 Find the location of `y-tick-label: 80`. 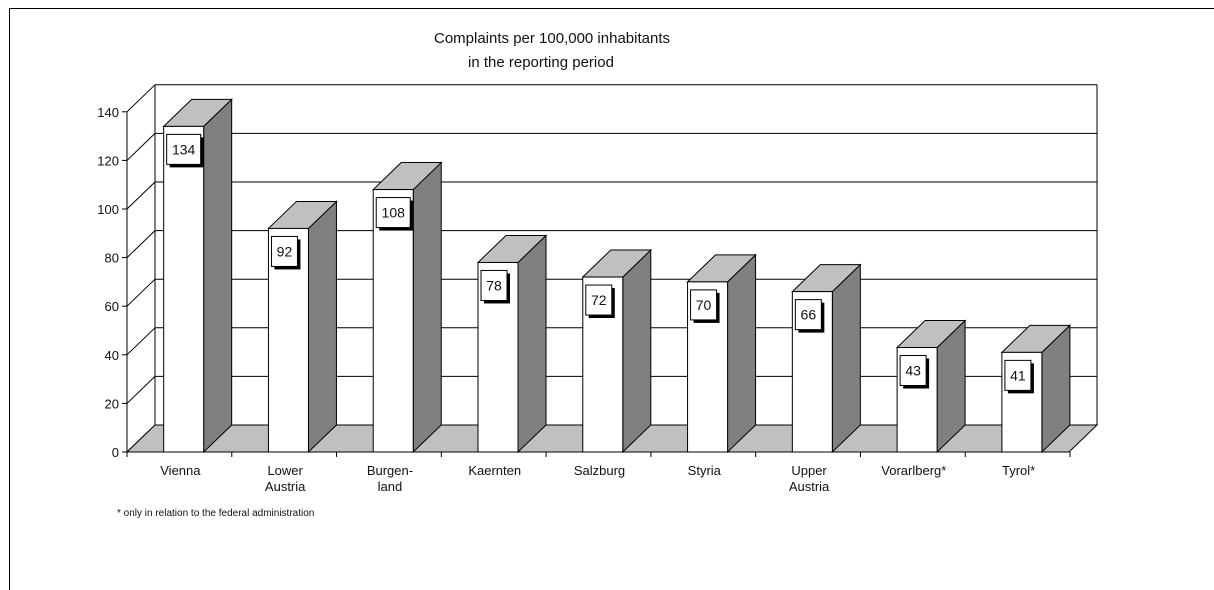

y-tick-label: 80 is located at coordinates (112, 258).